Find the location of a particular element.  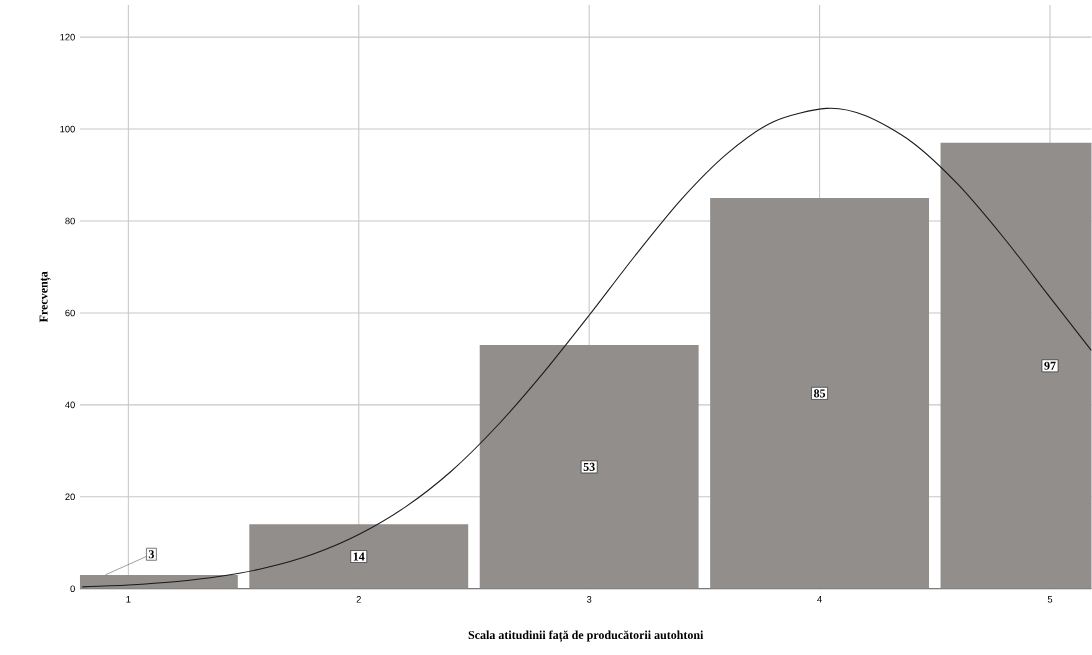

x-tick-label: 1 is located at coordinates (128, 599).